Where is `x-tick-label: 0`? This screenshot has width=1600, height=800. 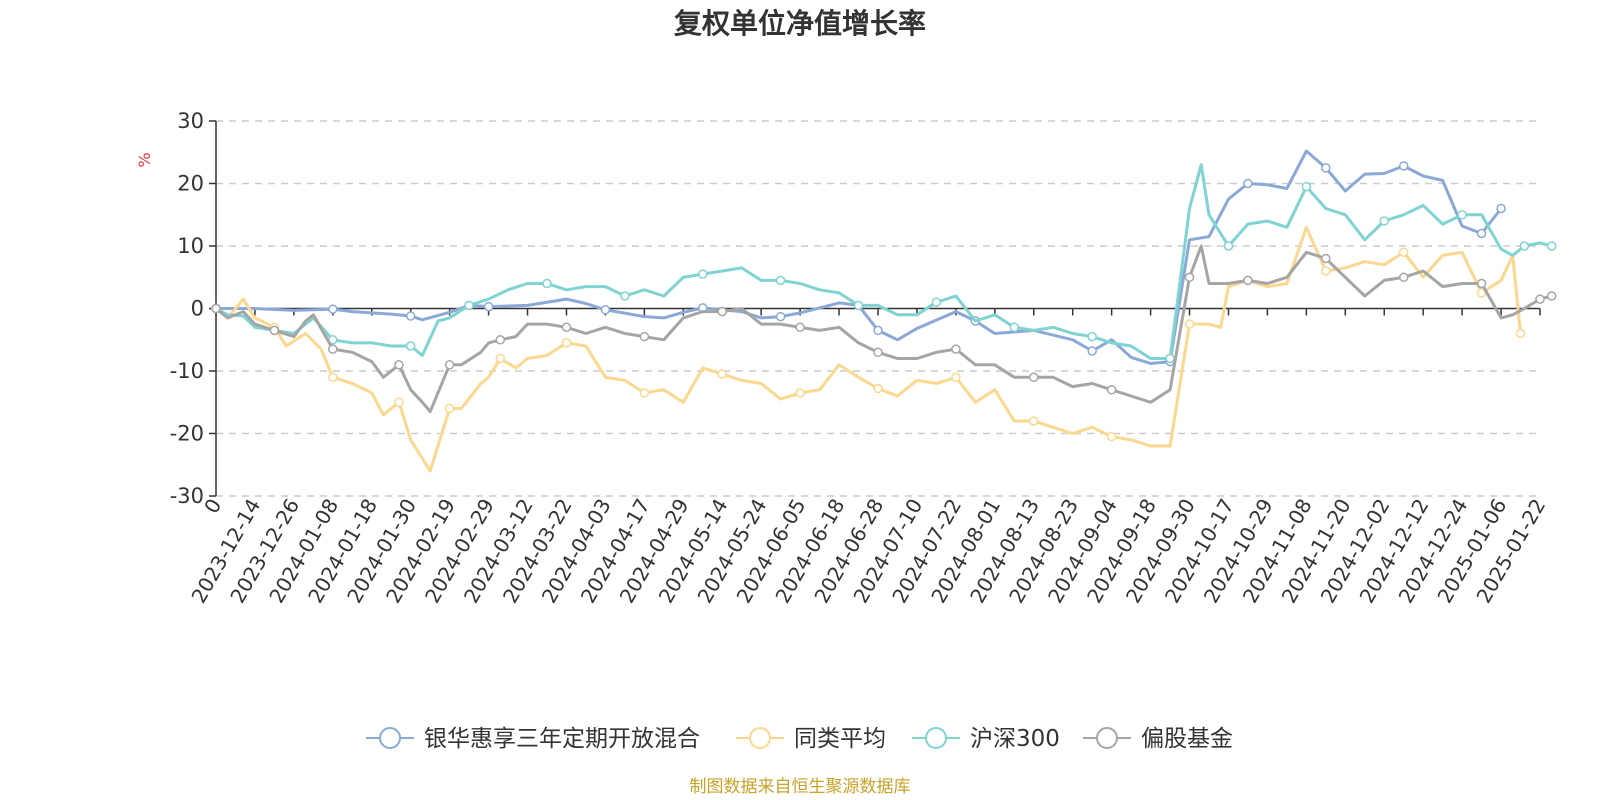 x-tick-label: 0 is located at coordinates (212, 506).